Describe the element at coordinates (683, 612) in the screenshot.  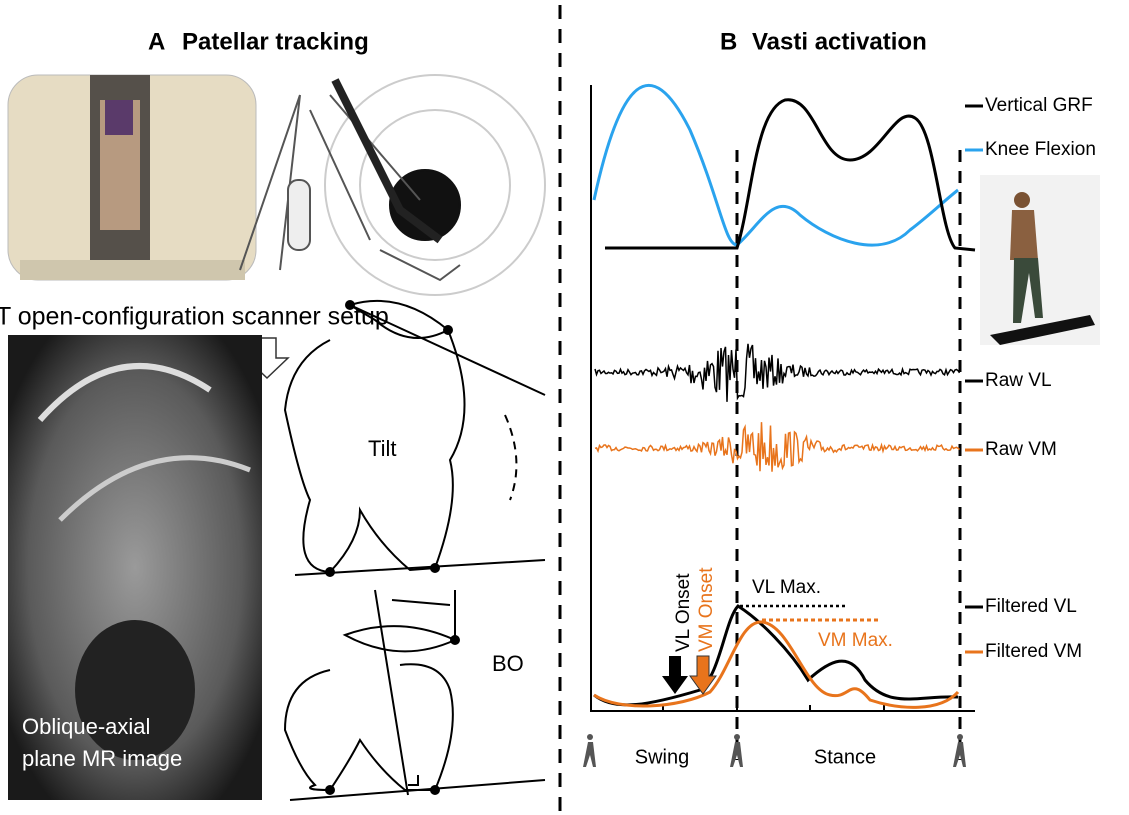
I see `vl-onset-label: VL Onset` at that location.